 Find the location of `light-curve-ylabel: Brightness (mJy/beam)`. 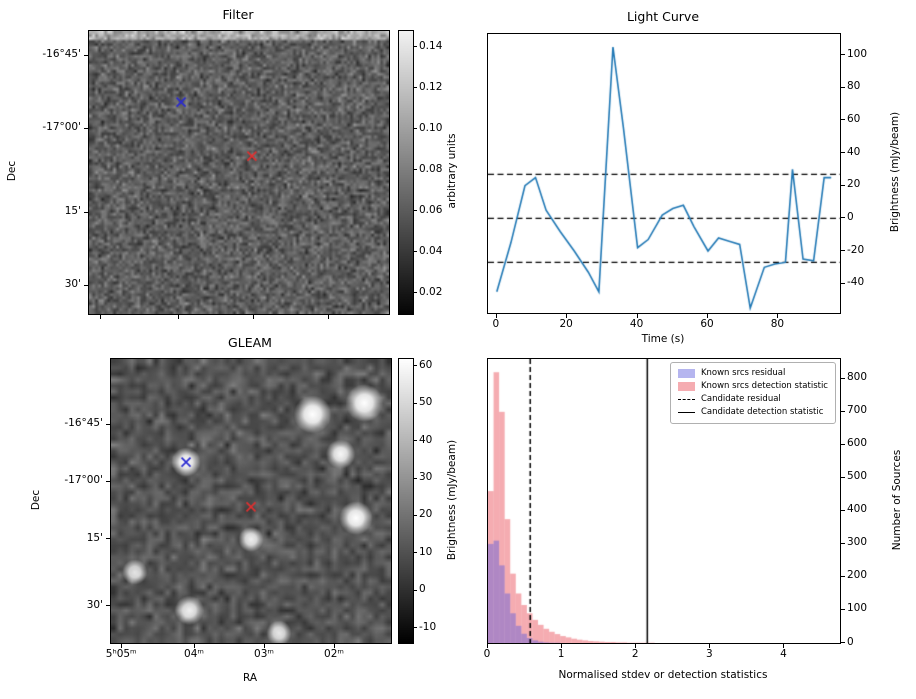

light-curve-ylabel: Brightness (mJy/beam) is located at coordinates (895, 172).